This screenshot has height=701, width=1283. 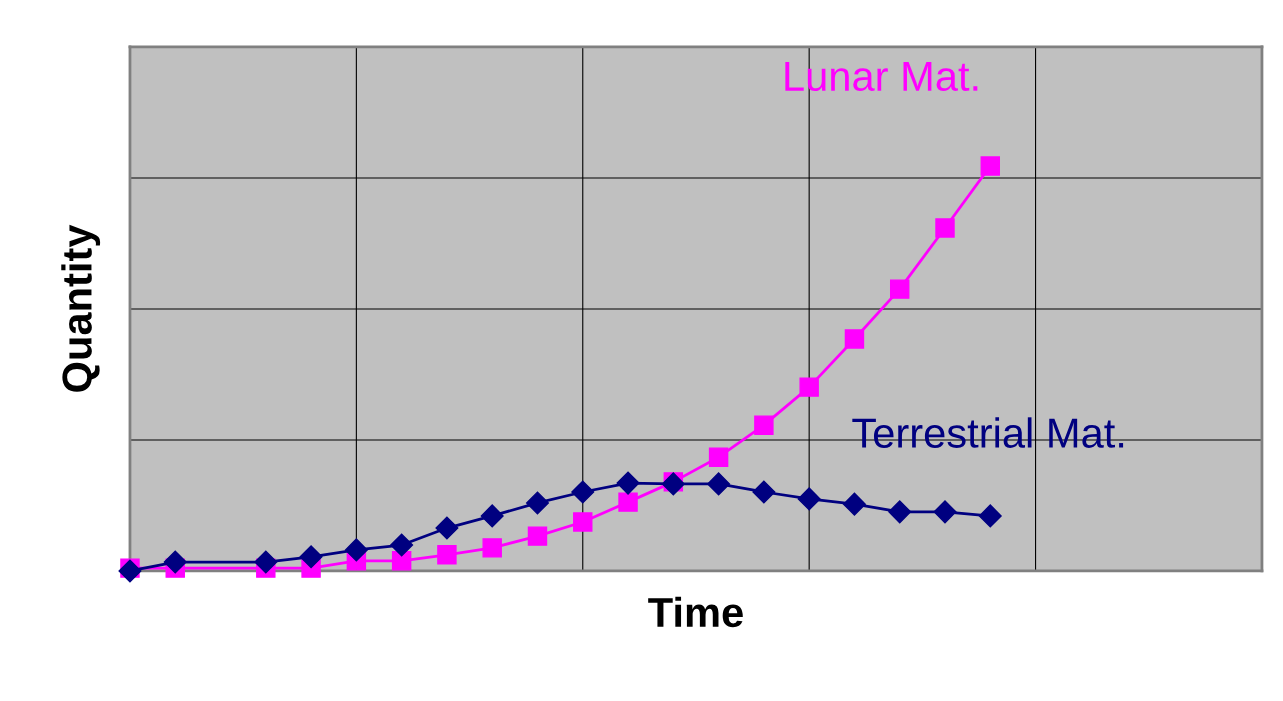 What do you see at coordinates (988, 432) in the screenshot?
I see `series-label: Terrestrial Mat.` at bounding box center [988, 432].